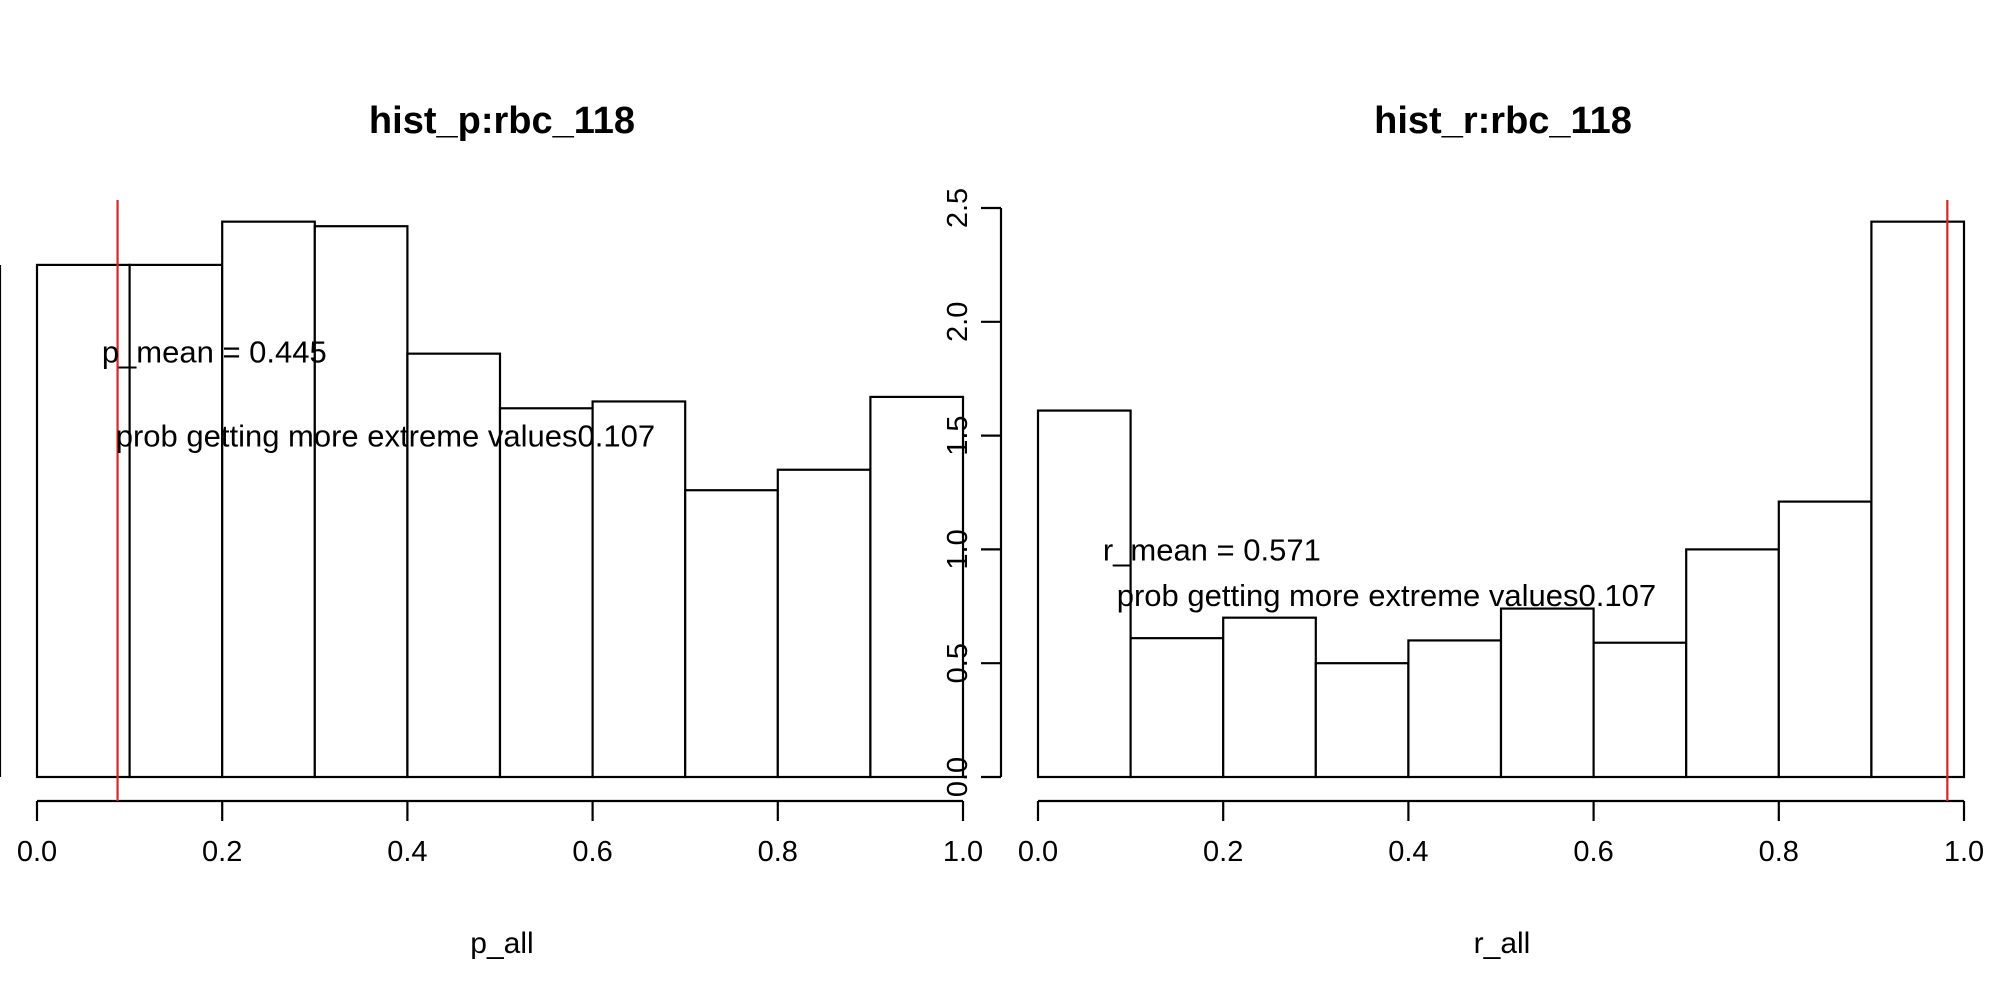 The image size is (2000, 1000). What do you see at coordinates (501, 943) in the screenshot?
I see `x-axis-label-p: p_all` at bounding box center [501, 943].